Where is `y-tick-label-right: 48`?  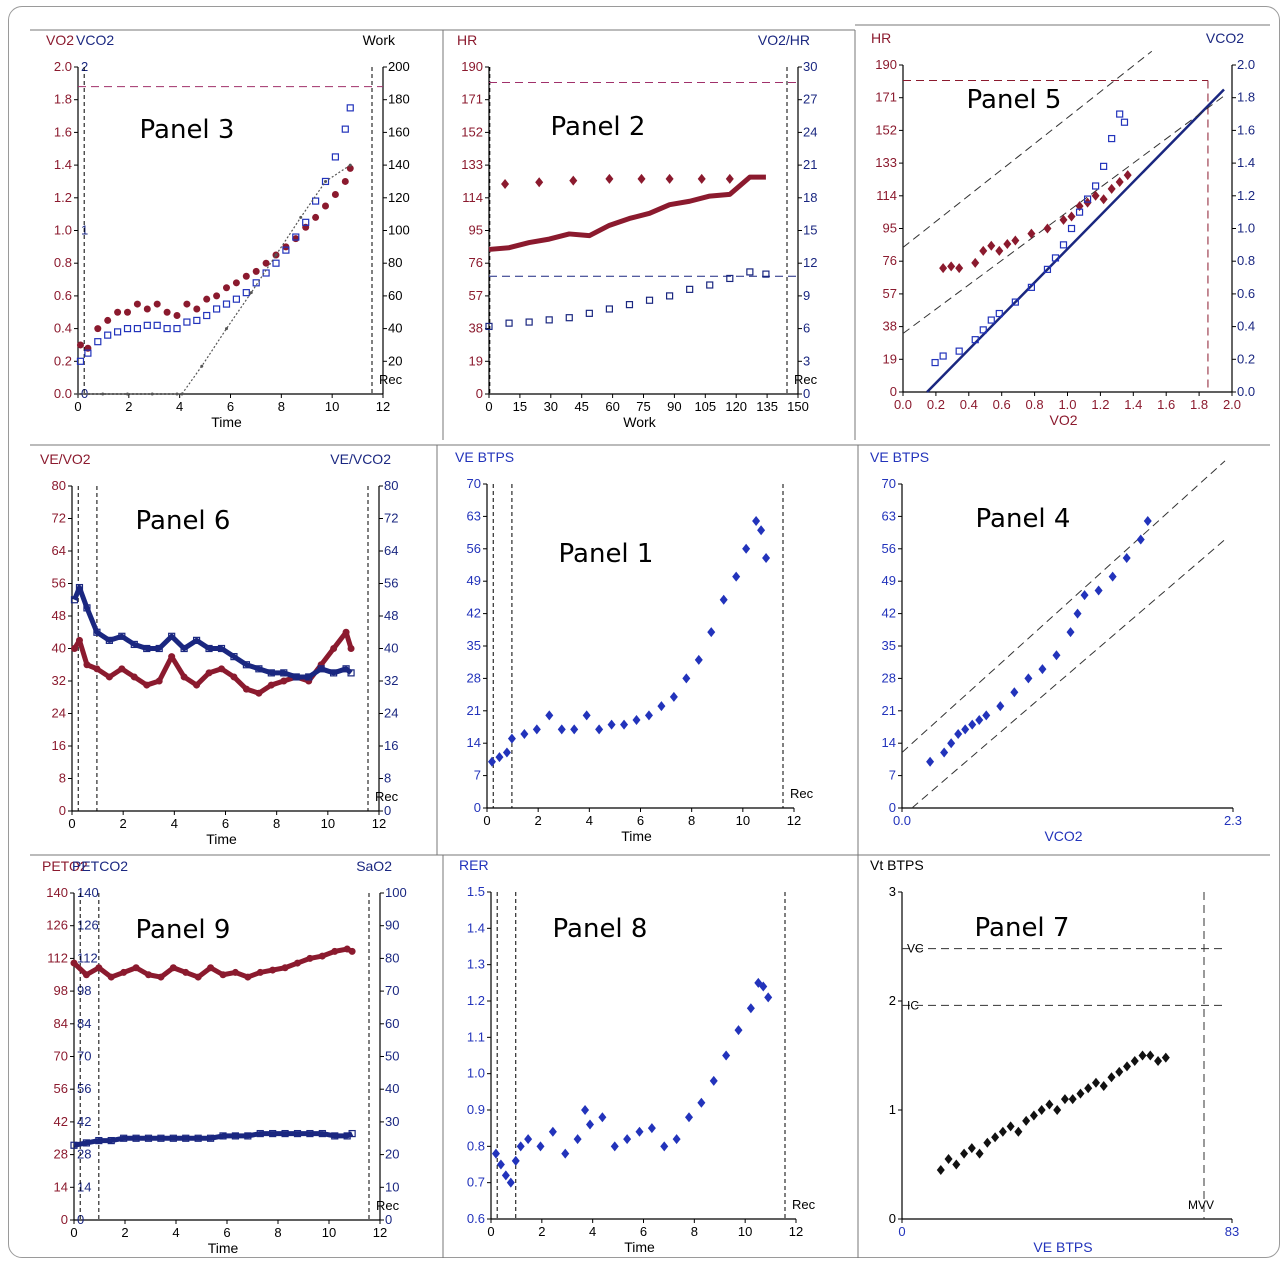
y-tick-label-right: 48 is located at coordinates (391, 615).